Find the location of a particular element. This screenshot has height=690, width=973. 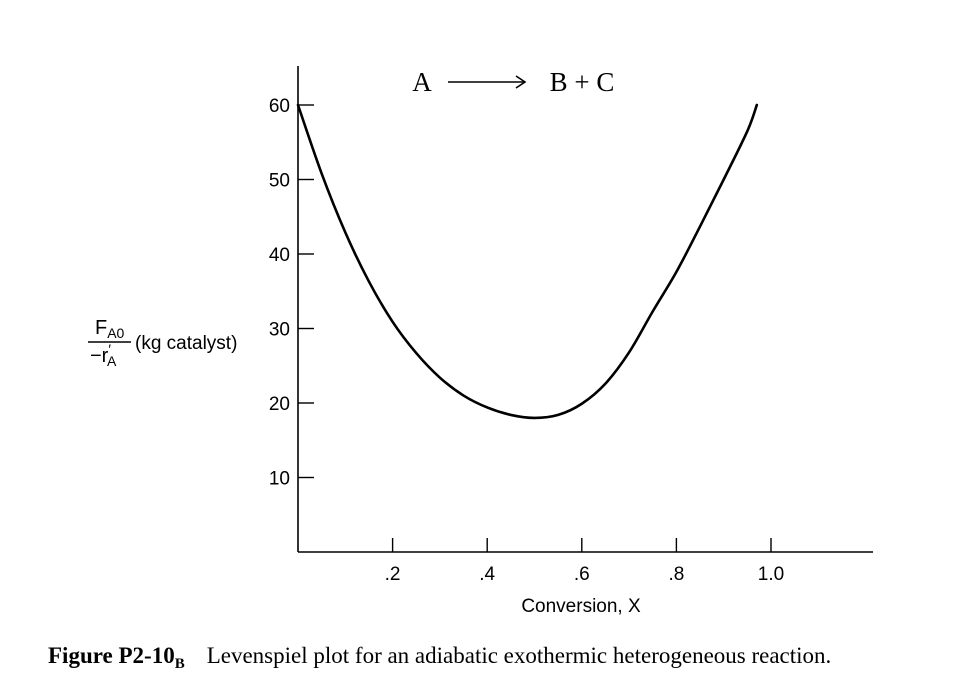

x-tick-label: 1.0 is located at coordinates (771, 574).